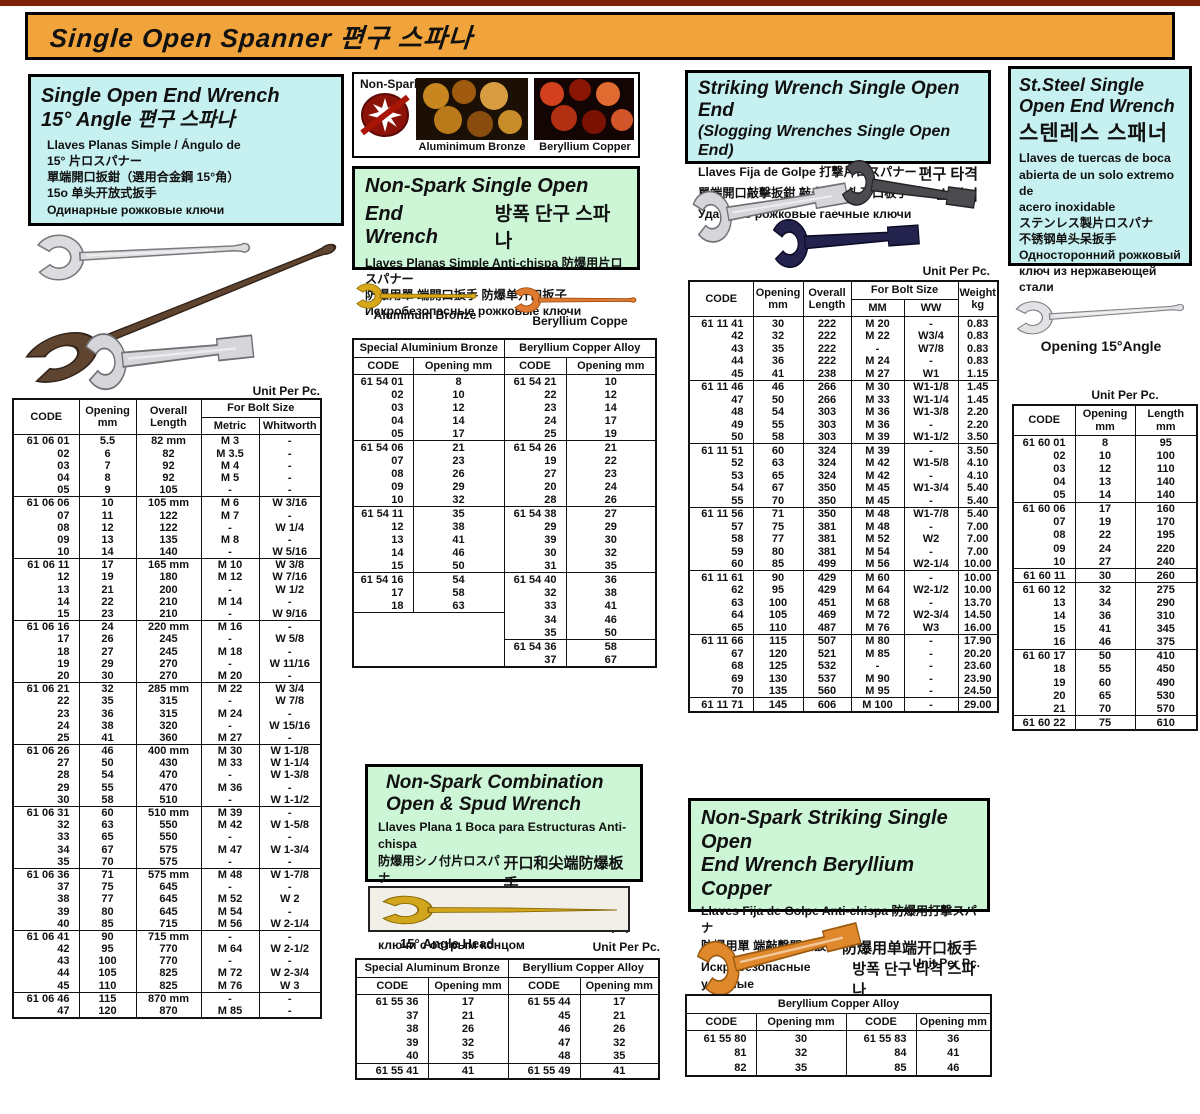 This screenshot has height=1114, width=1200. Describe the element at coordinates (168, 478) in the screenshot. I see `value-cell: 92` at that location.